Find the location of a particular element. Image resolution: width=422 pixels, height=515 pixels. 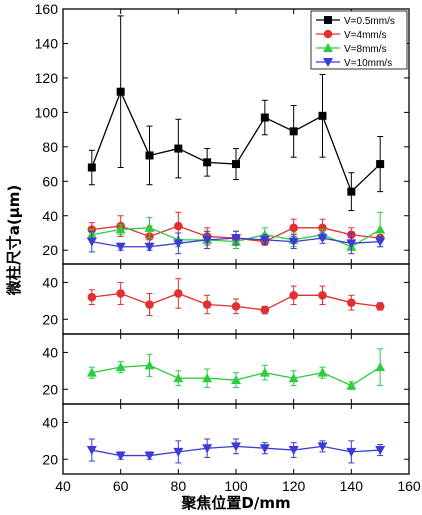

panel-frame is located at coordinates (236, 369).